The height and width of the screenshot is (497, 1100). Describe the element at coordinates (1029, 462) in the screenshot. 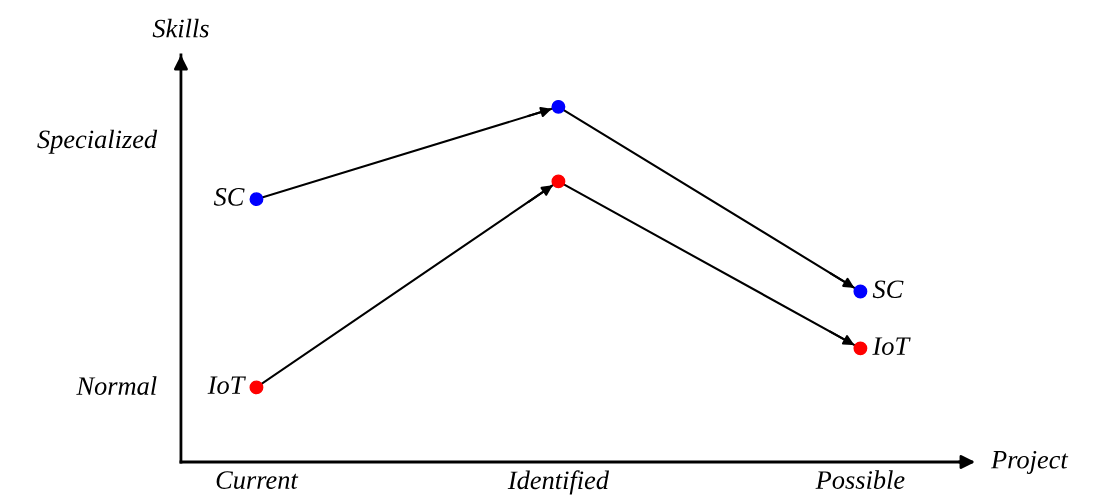

I see `x-axis-title: Project` at that location.